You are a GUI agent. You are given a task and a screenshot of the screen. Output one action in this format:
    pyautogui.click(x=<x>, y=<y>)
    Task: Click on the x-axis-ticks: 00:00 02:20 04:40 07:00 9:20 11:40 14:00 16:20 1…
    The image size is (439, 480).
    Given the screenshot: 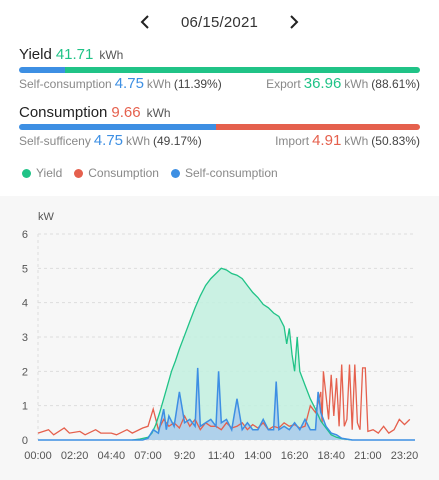 What is the action you would take?
    pyautogui.click(x=221, y=456)
    